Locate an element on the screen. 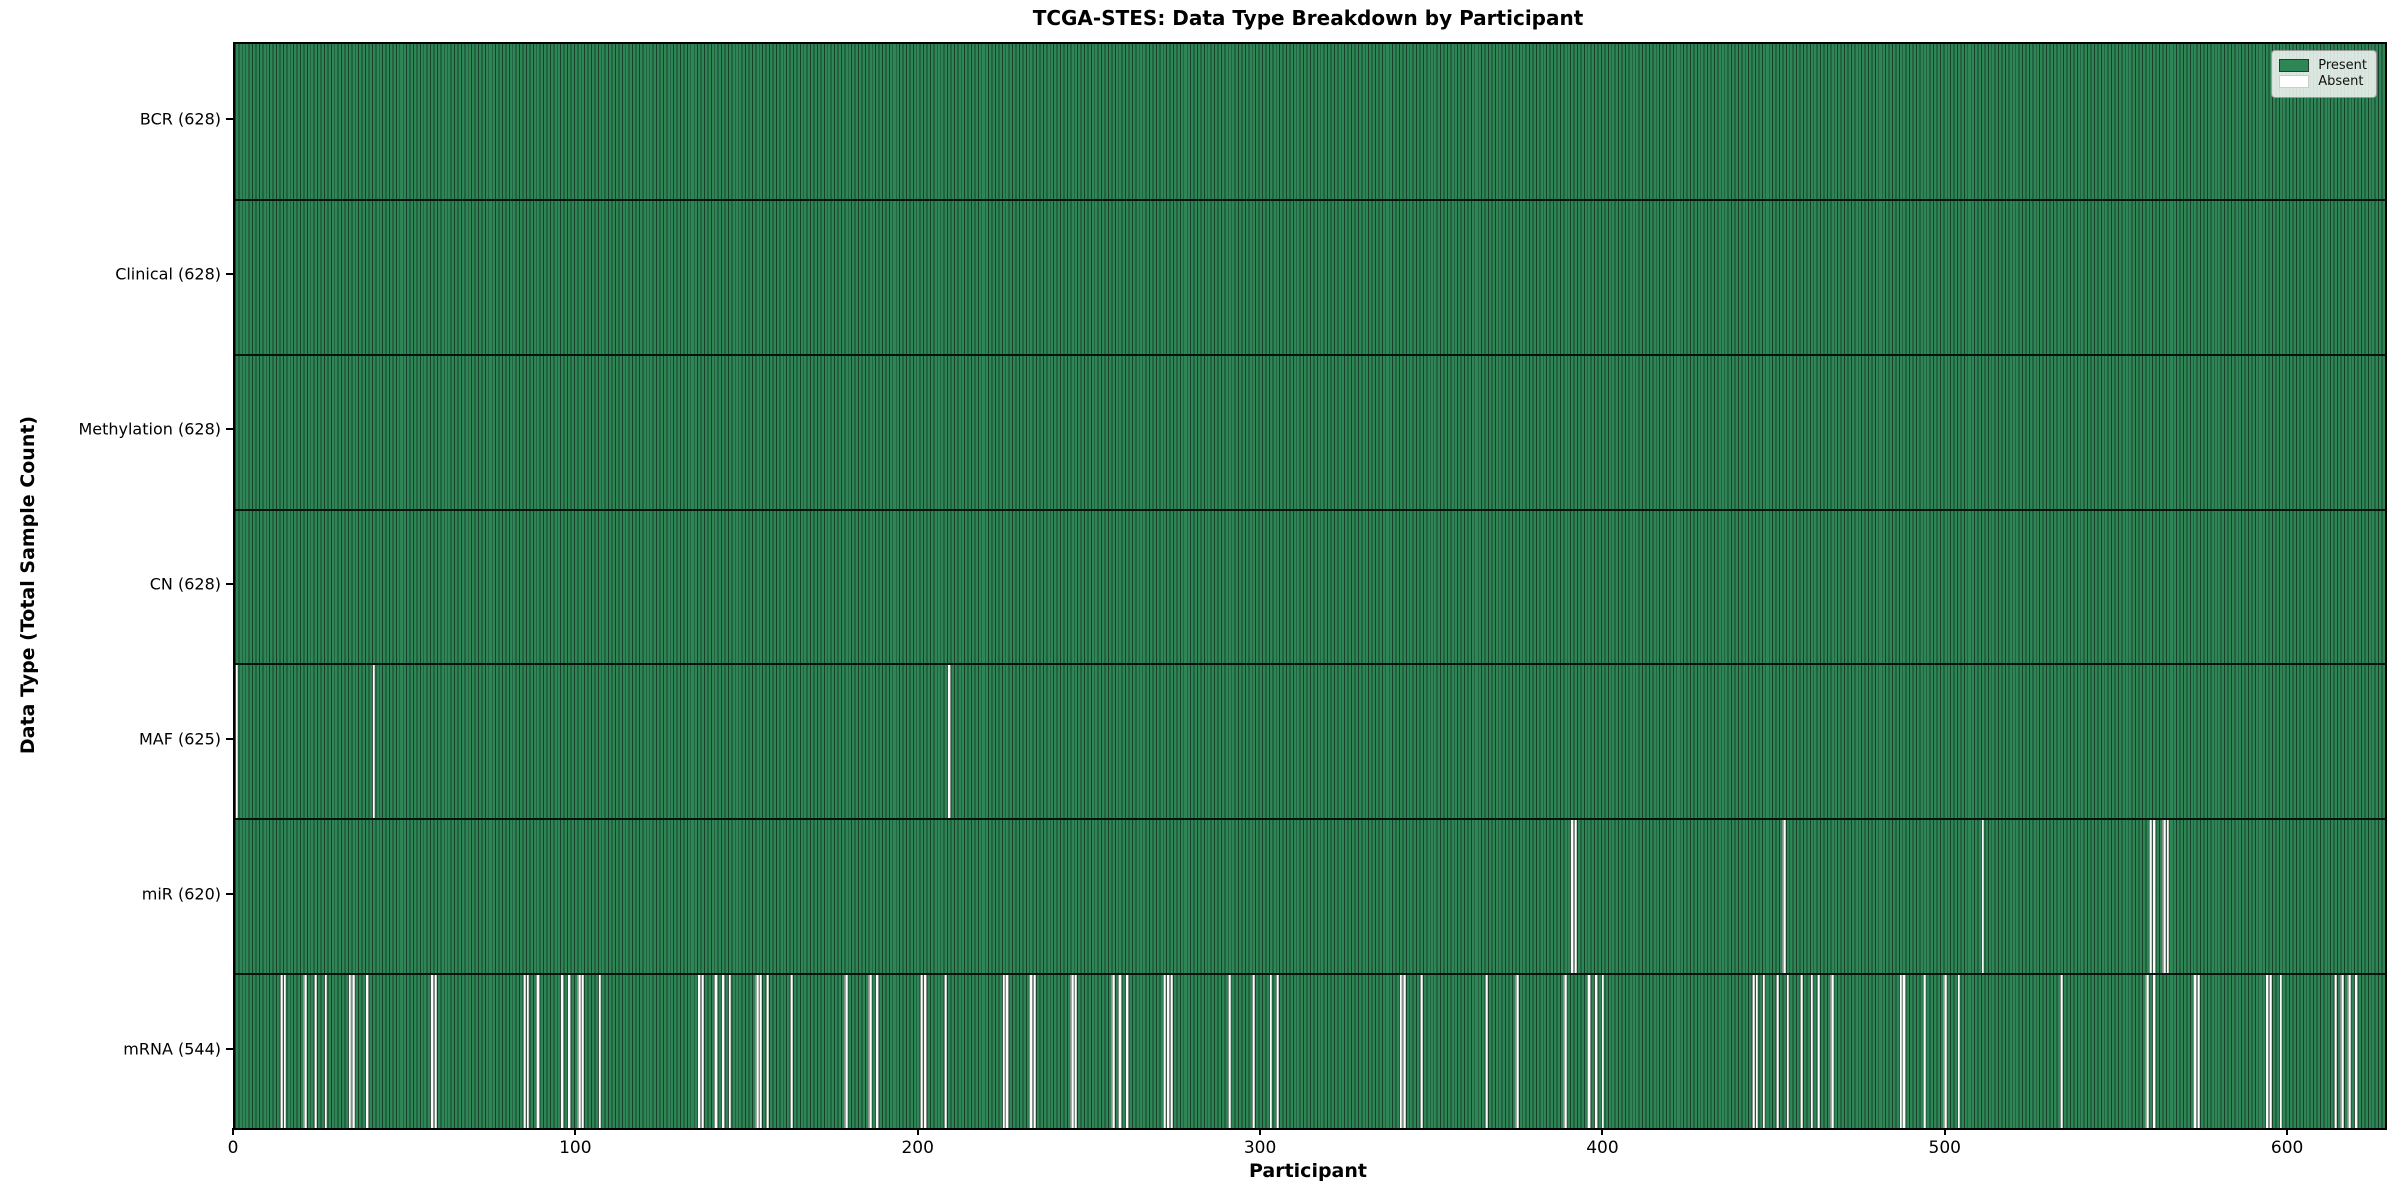 The image size is (2400, 1200). heatmap-row-mRNA is located at coordinates (1310, 1050).